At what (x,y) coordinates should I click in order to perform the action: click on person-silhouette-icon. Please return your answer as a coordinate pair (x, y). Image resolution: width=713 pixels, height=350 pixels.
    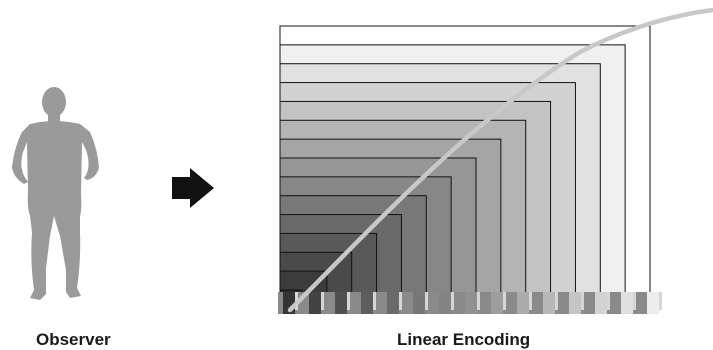
    Looking at the image, I should click on (55, 193).